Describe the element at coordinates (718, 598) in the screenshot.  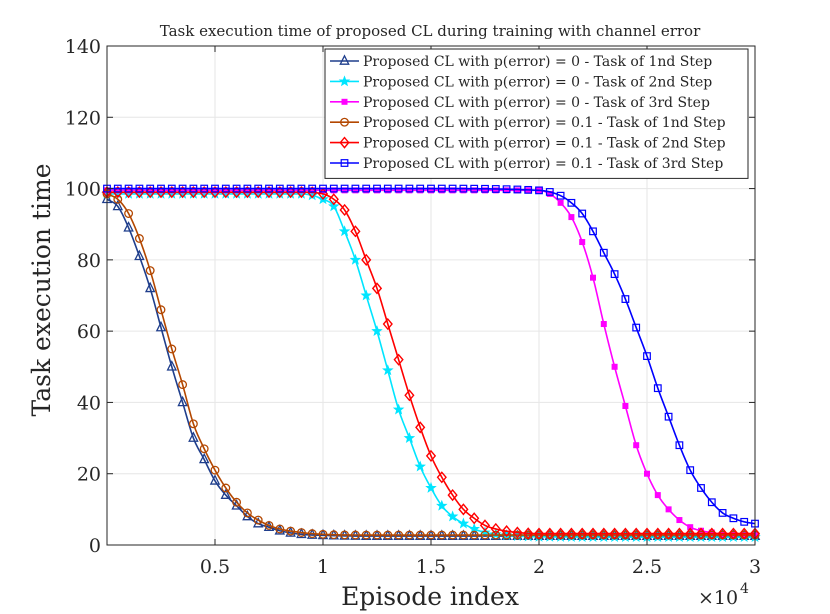
I see `x-multiplier-label: ×10` at that location.